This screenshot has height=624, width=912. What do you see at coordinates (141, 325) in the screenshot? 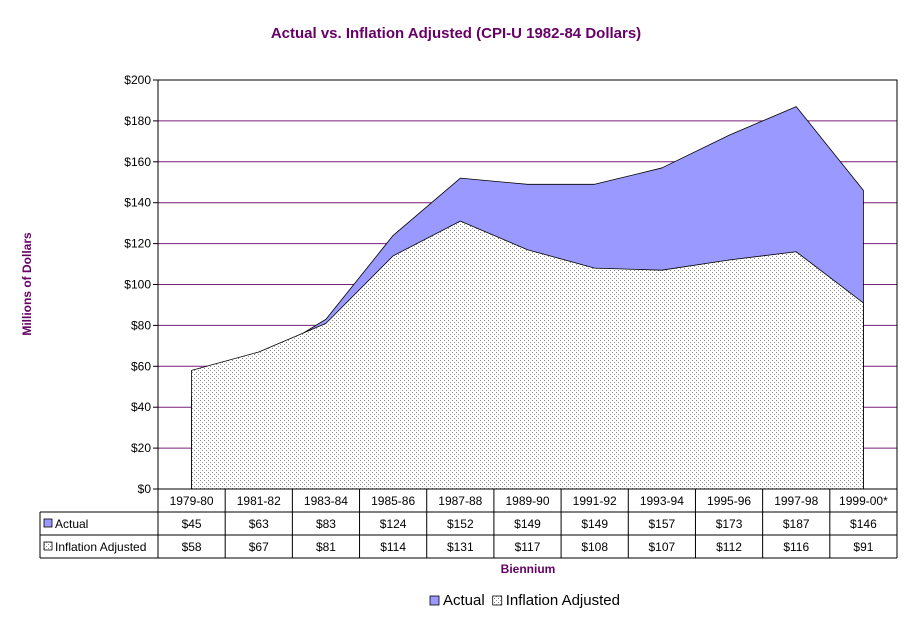
I see `y-tick-label: $80` at bounding box center [141, 325].